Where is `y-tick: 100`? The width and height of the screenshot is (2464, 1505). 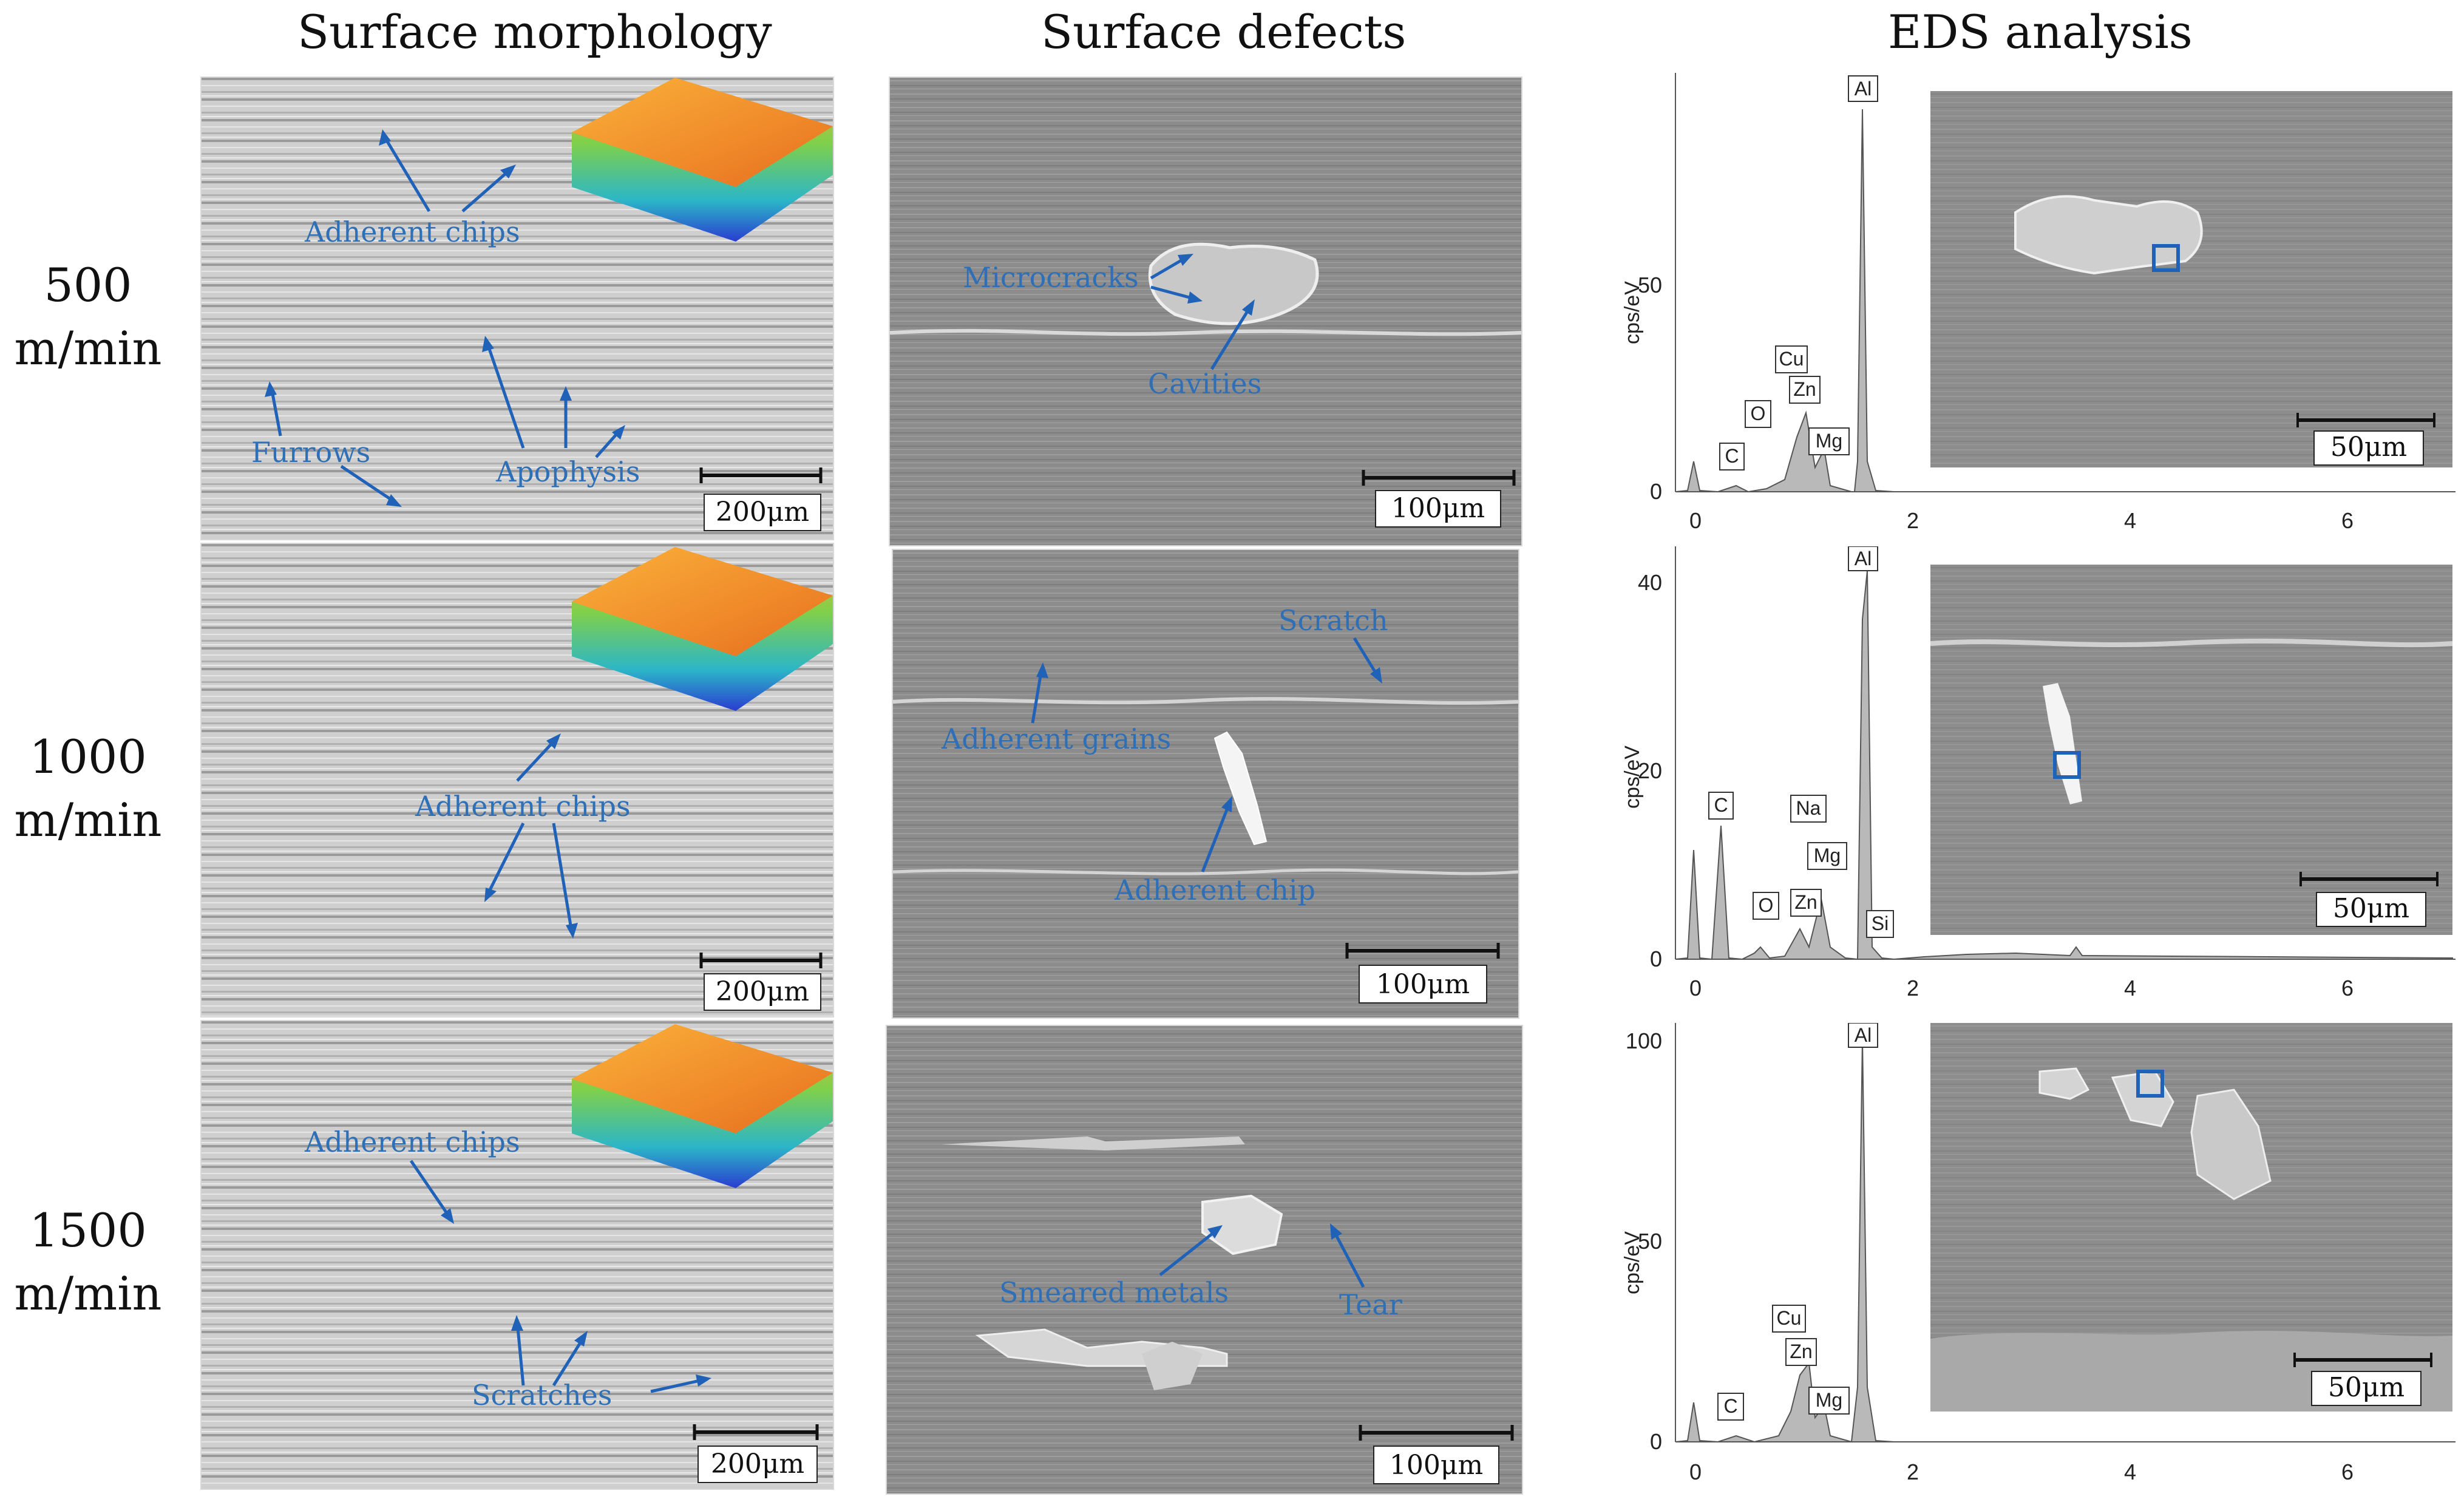
y-tick: 100 is located at coordinates (1644, 1040).